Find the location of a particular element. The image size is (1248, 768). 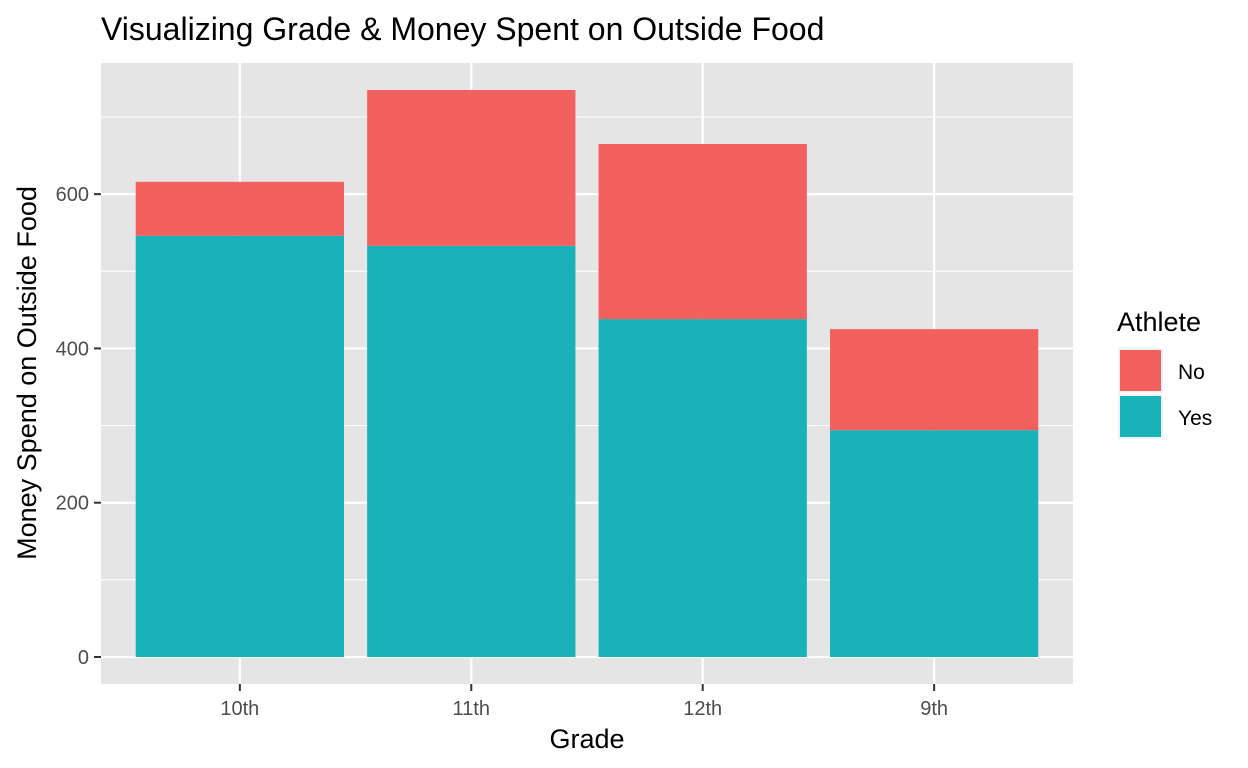

bar-11th-no is located at coordinates (471, 168).